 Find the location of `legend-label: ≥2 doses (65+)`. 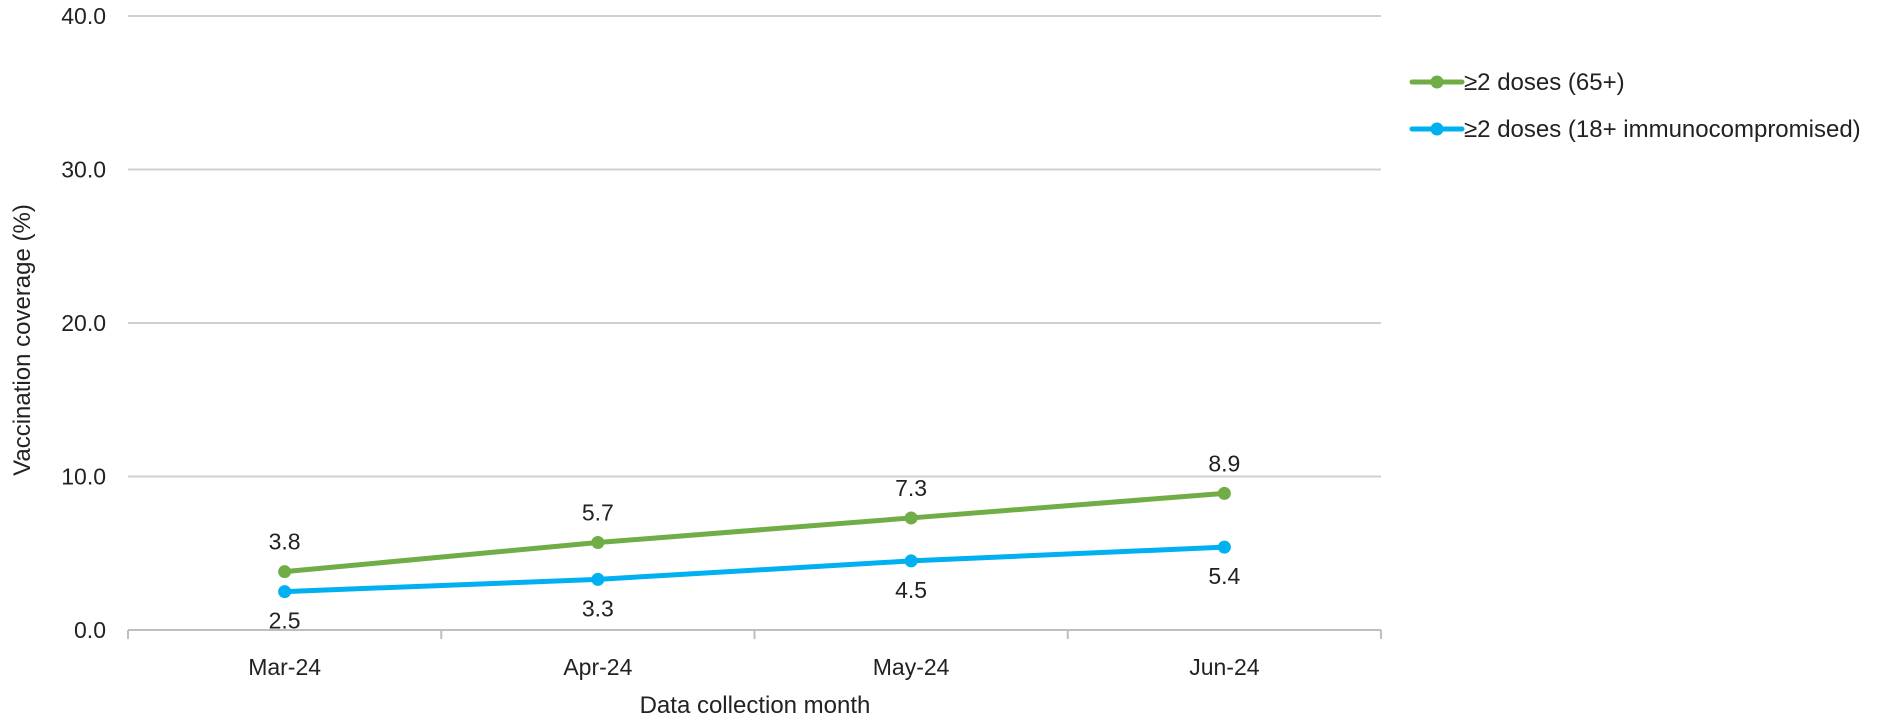

legend-label: ≥2 doses (65+) is located at coordinates (1544, 82).